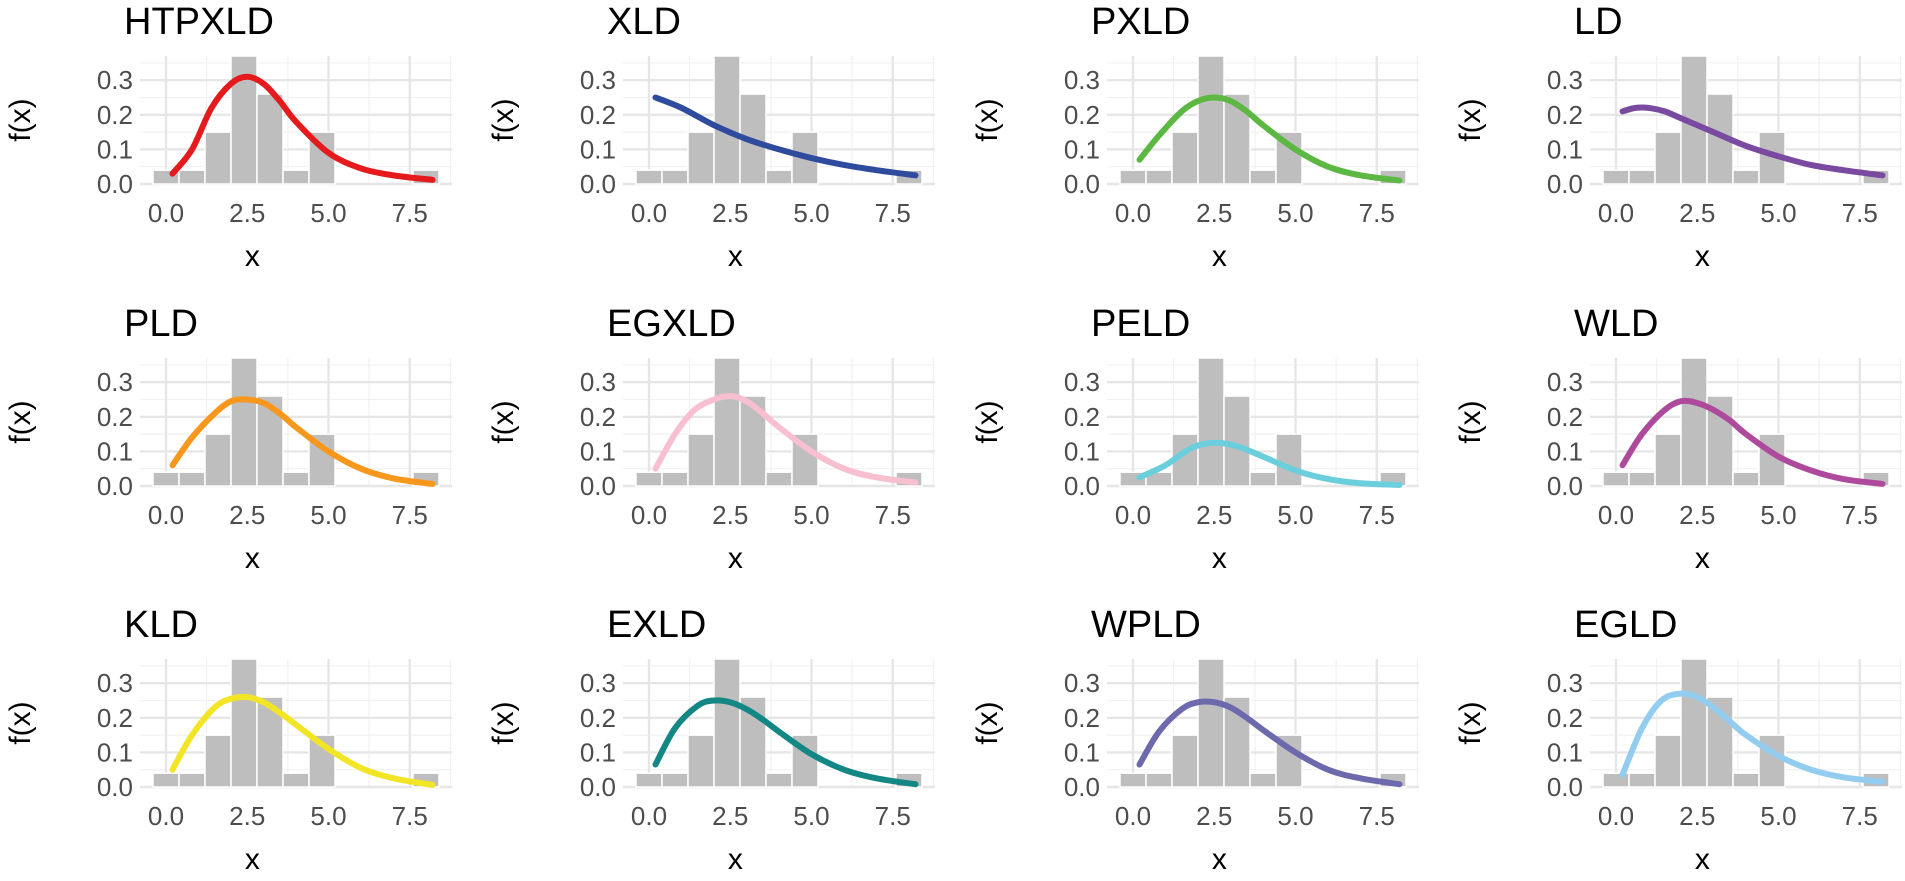  I want to click on panel-title: LD, so click(1598, 22).